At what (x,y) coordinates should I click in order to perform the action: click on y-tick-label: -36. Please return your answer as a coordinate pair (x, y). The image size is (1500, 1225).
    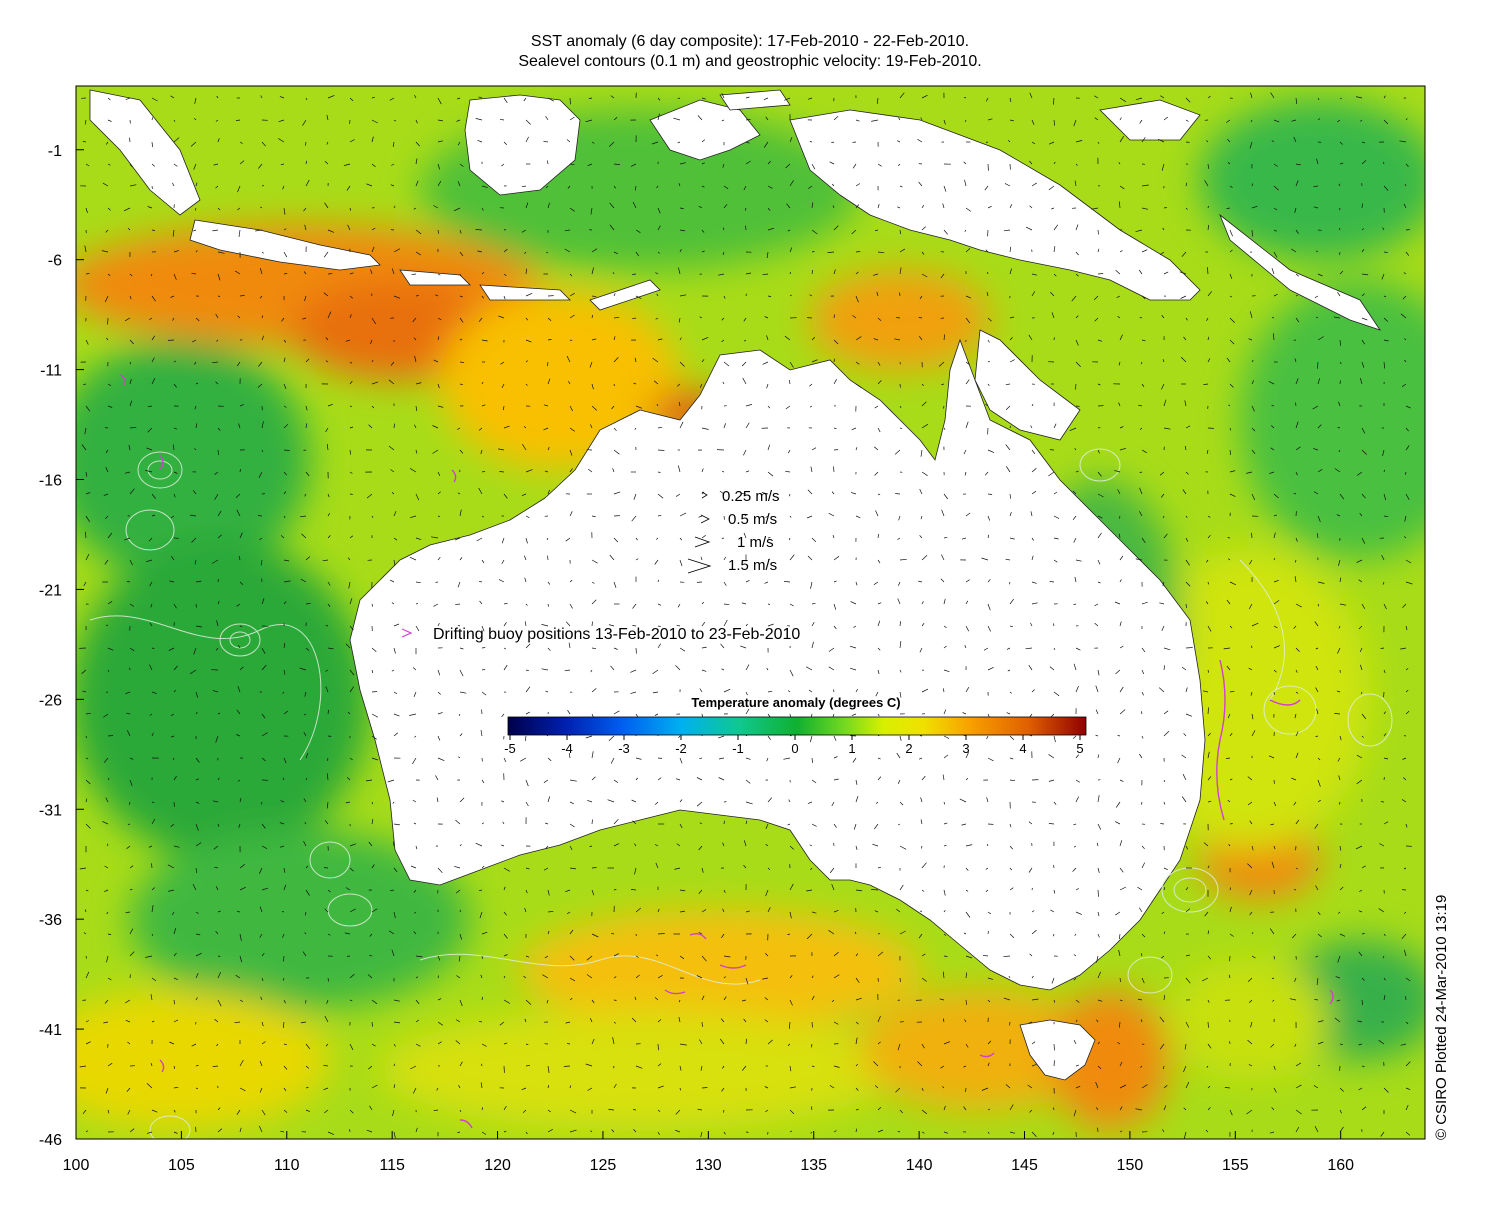
    Looking at the image, I should click on (50, 920).